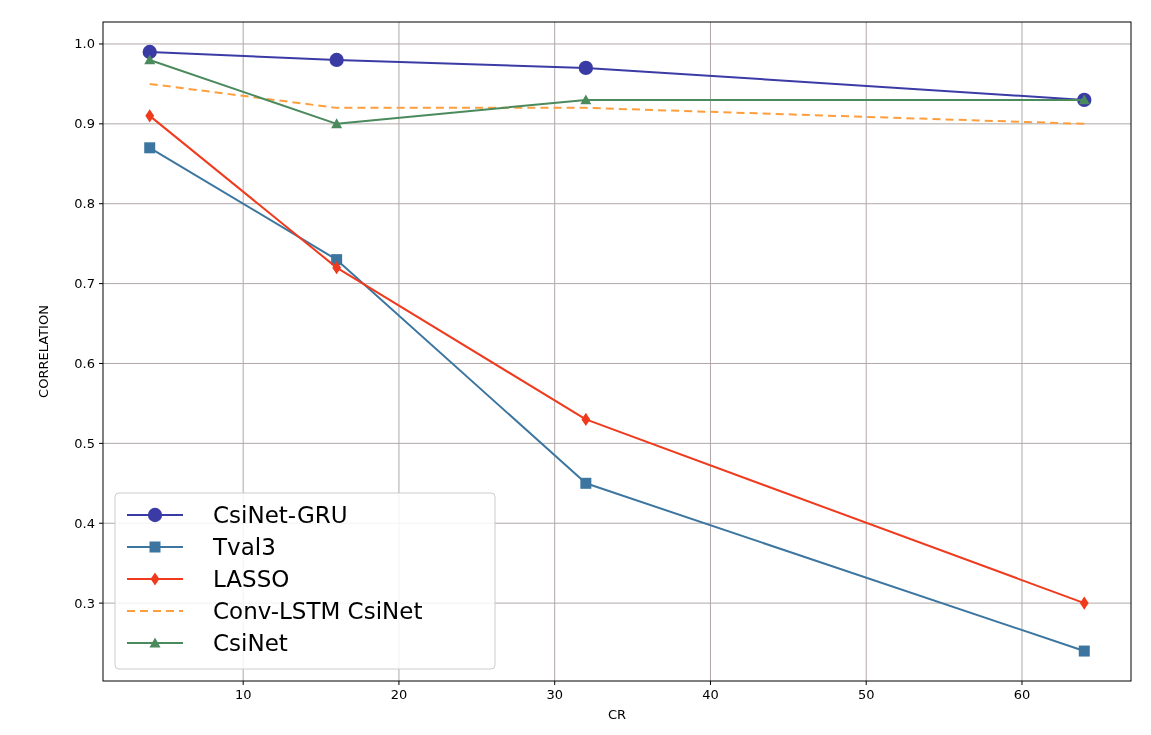 The image size is (1151, 735). Describe the element at coordinates (84, 284) in the screenshot. I see `y-tick-label: 0.7` at that location.